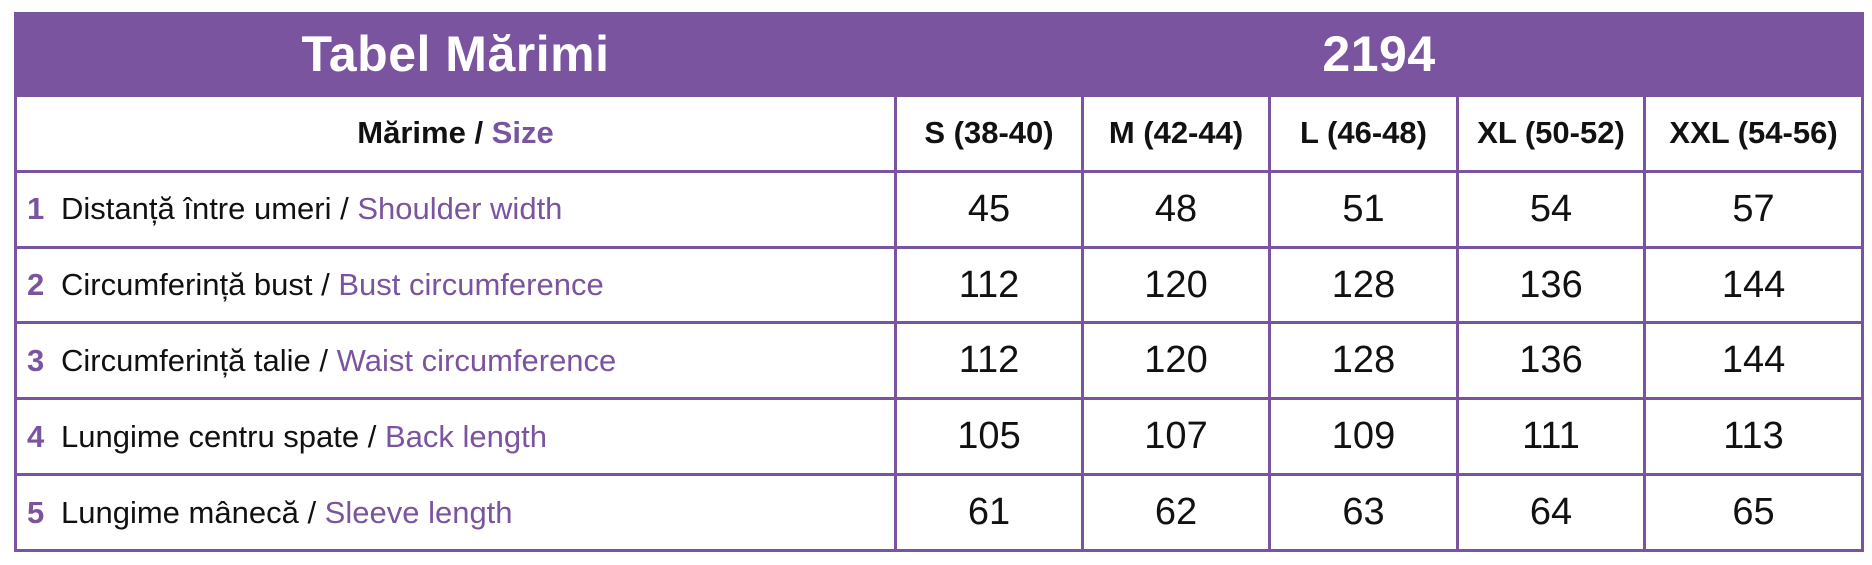  Describe the element at coordinates (36, 285) in the screenshot. I see `row-number: 2` at that location.